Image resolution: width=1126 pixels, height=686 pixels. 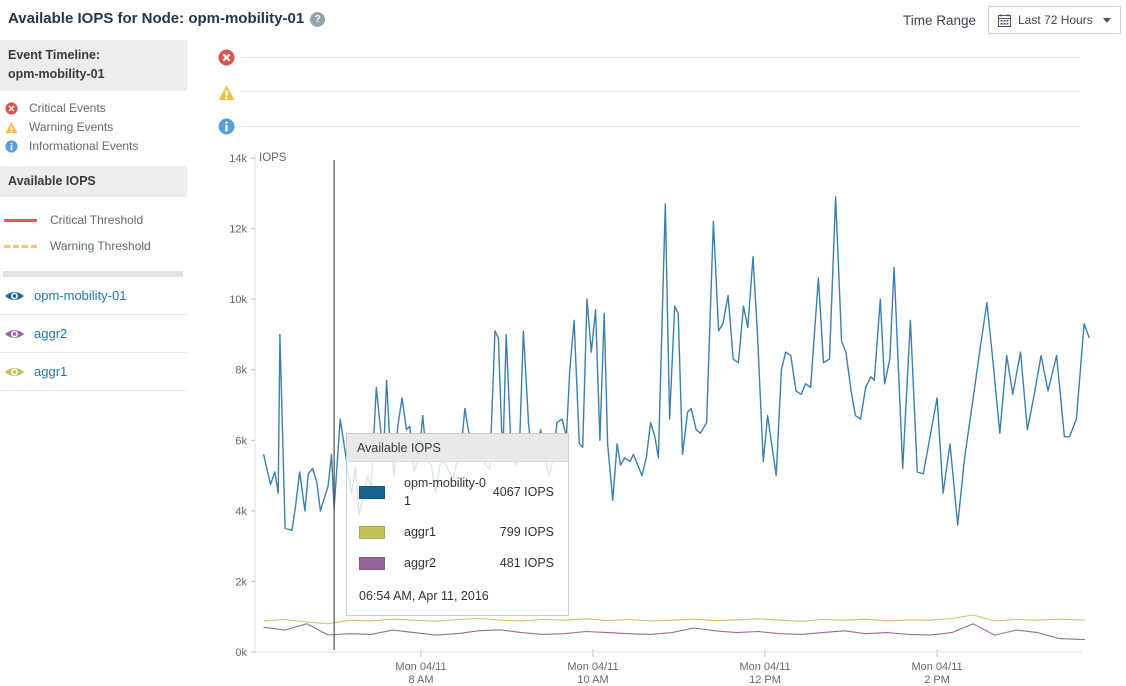 I want to click on series-toggle-label: aggr2, so click(x=51, y=334).